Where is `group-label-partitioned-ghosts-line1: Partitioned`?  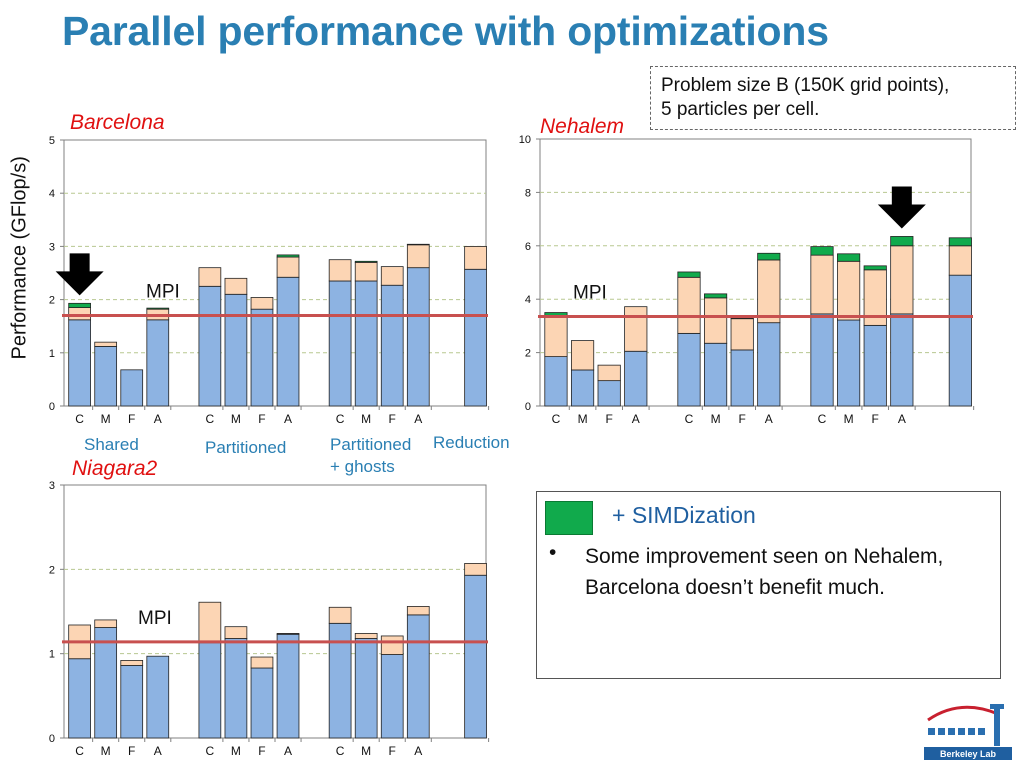 group-label-partitioned-ghosts-line1: Partitioned is located at coordinates (371, 444).